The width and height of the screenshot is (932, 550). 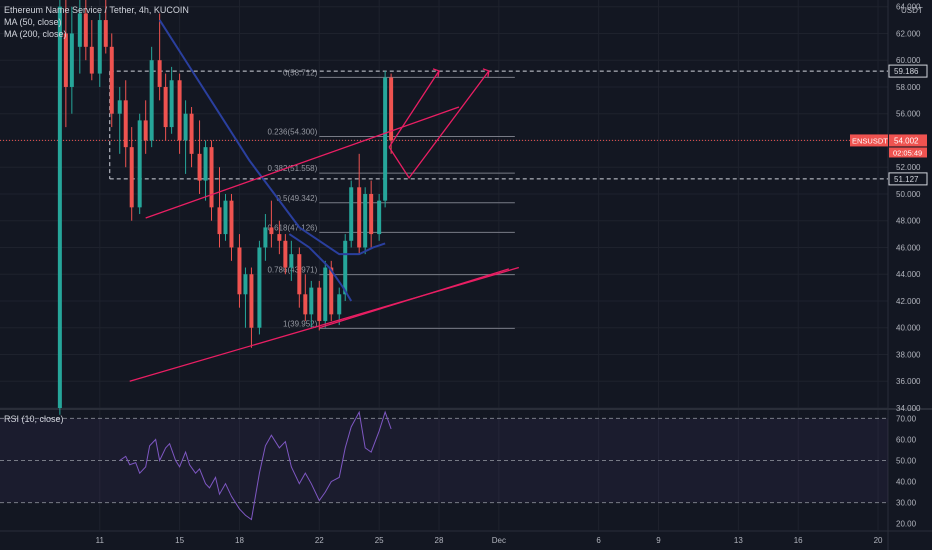 I want to click on fib-level-label: 0(58.712), so click(x=300, y=72).